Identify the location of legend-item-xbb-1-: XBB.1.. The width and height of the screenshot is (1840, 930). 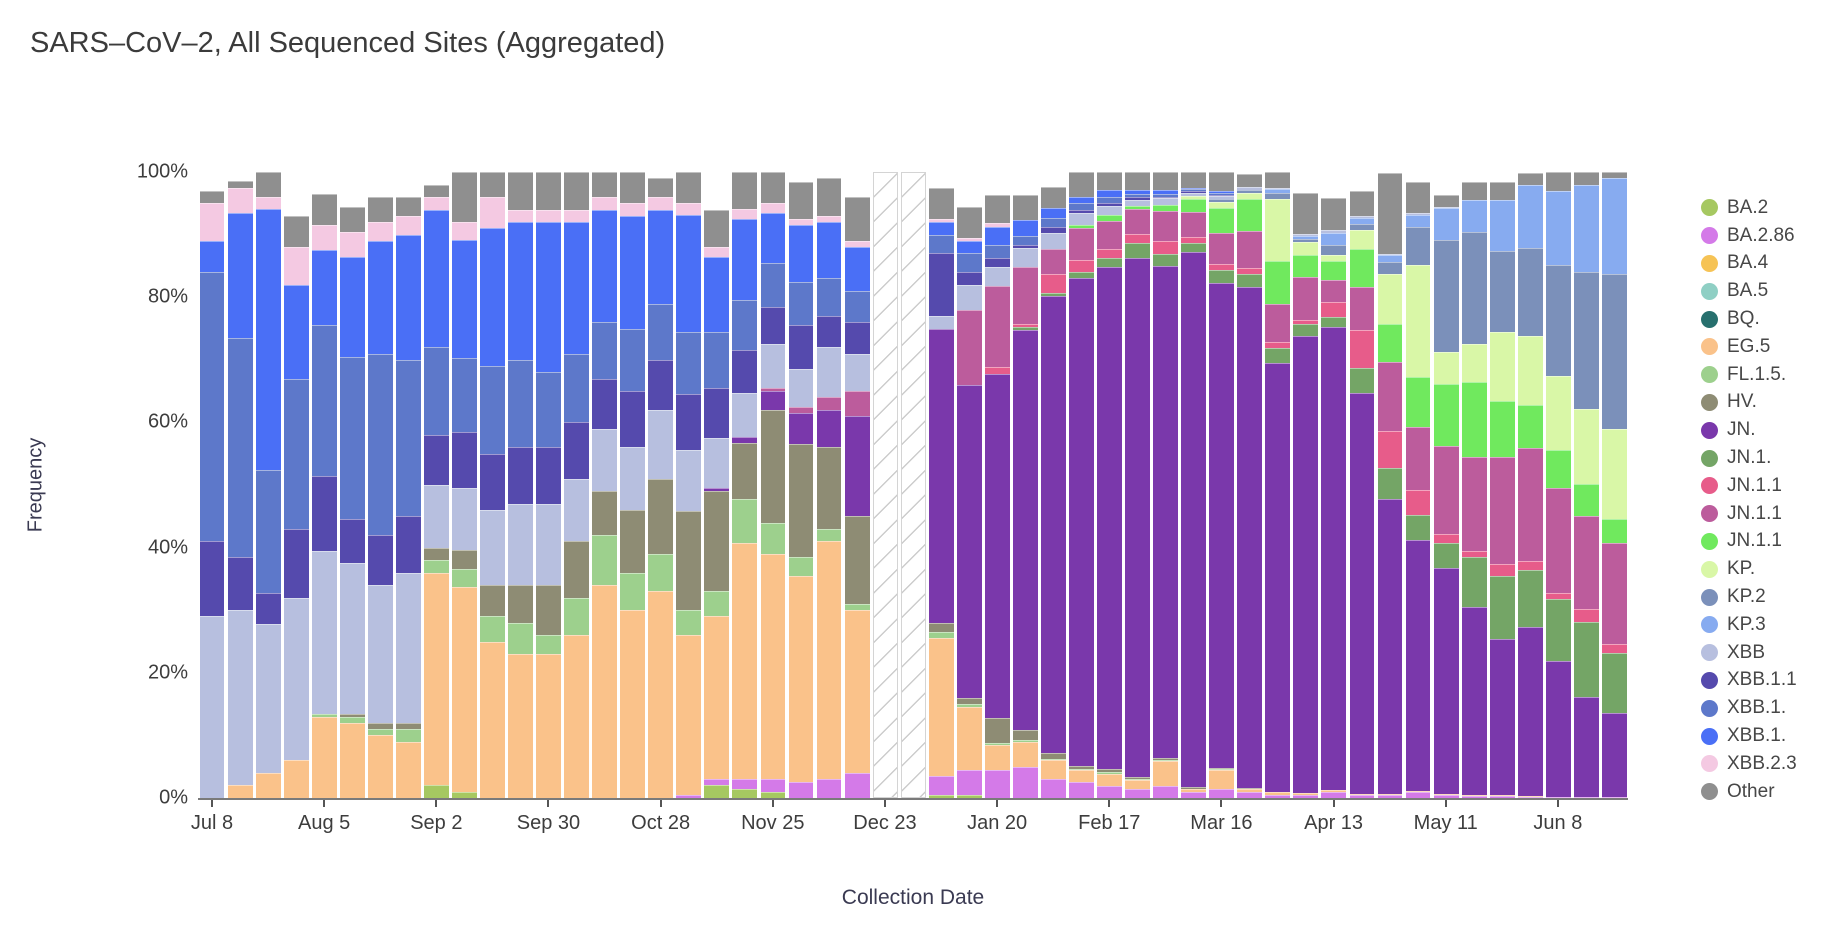
(1761, 708).